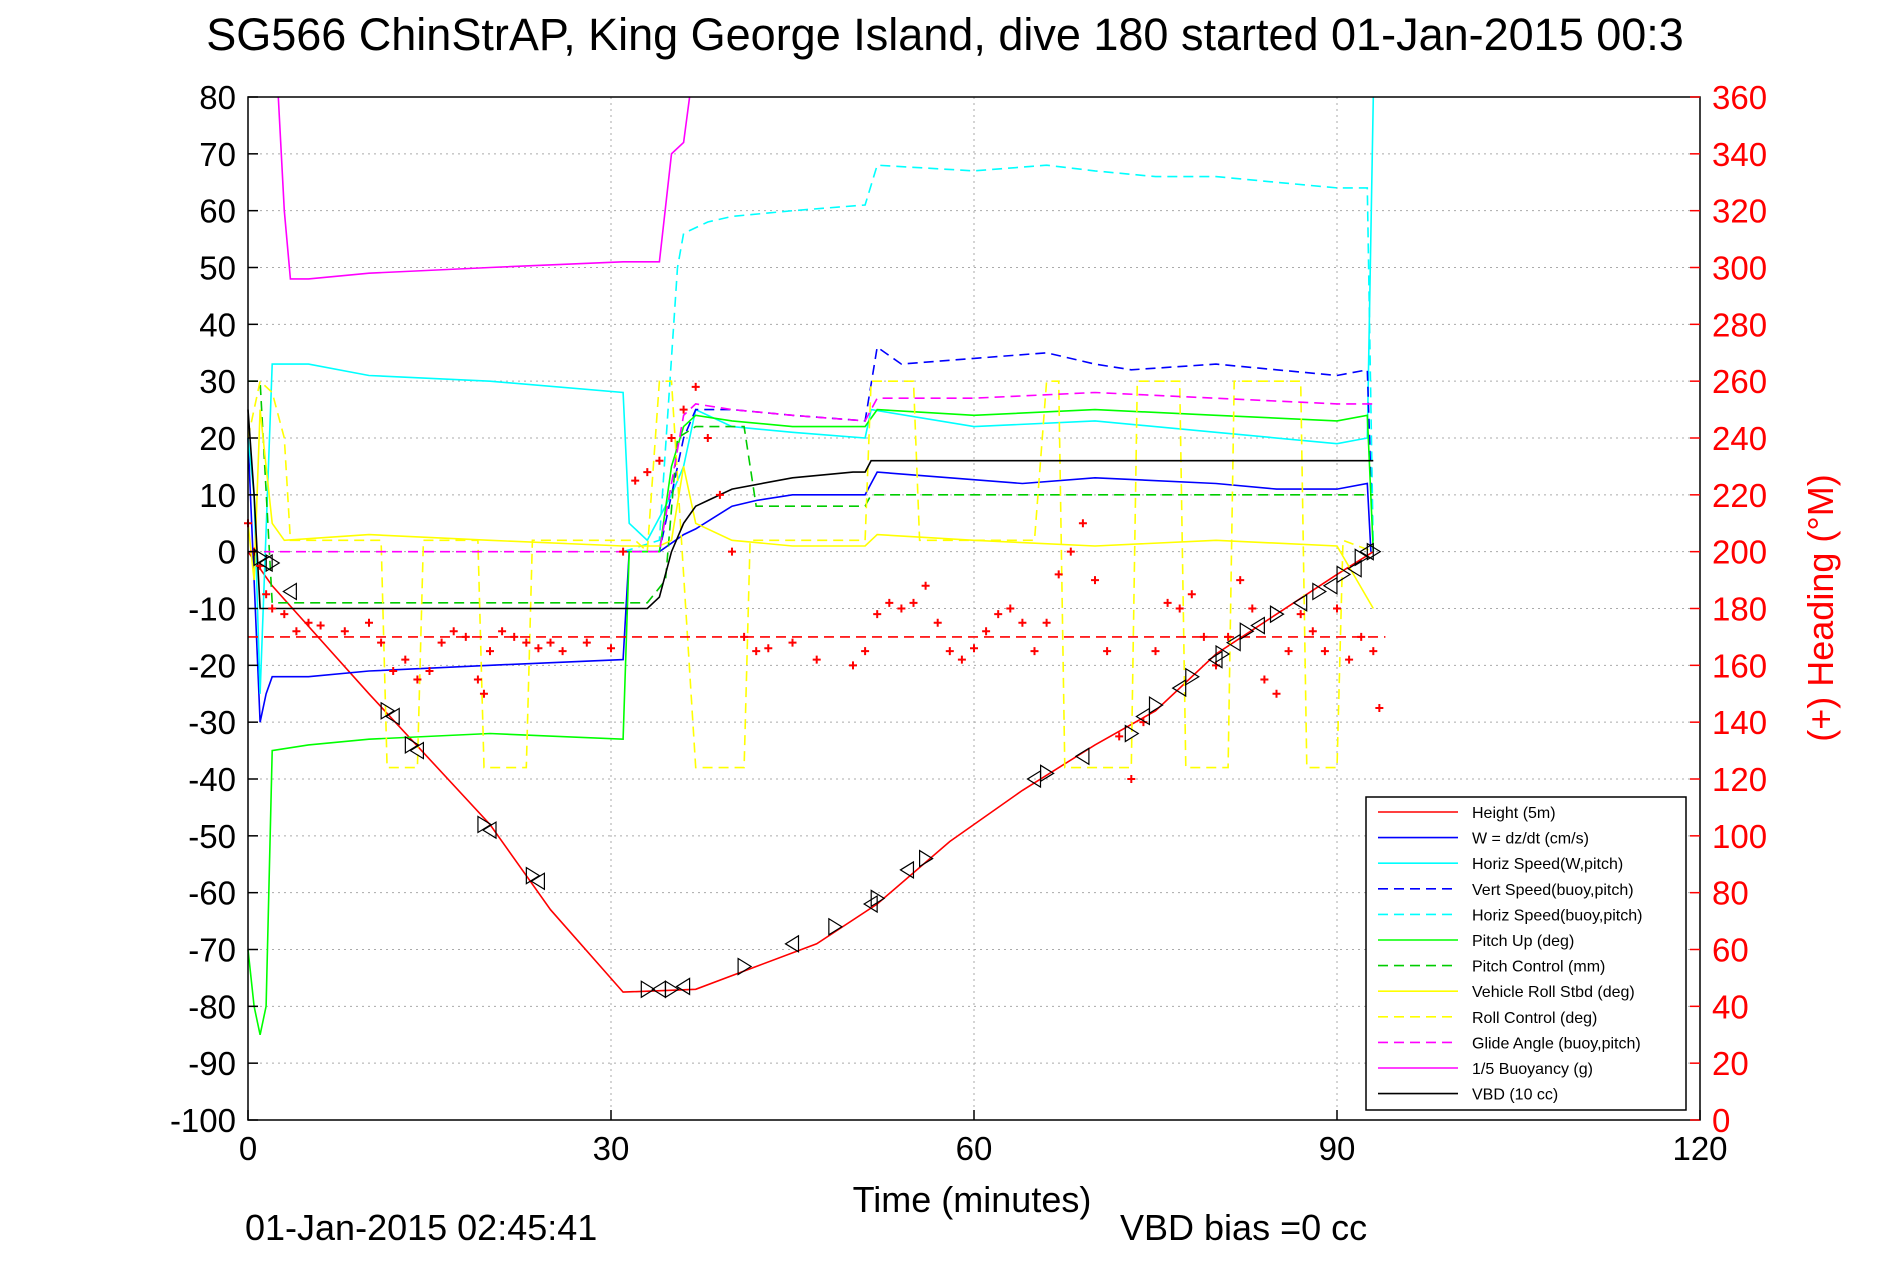 This screenshot has width=1891, height=1262. What do you see at coordinates (1739, 268) in the screenshot?
I see `y-right-tick-label: 300` at bounding box center [1739, 268].